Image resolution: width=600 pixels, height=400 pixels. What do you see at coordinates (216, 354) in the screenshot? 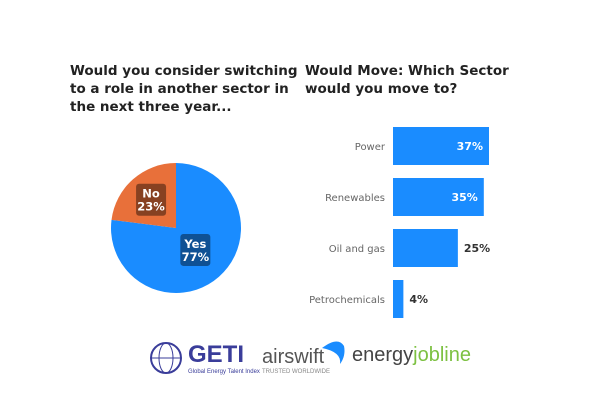
I see `geti-text: GETI` at bounding box center [216, 354].